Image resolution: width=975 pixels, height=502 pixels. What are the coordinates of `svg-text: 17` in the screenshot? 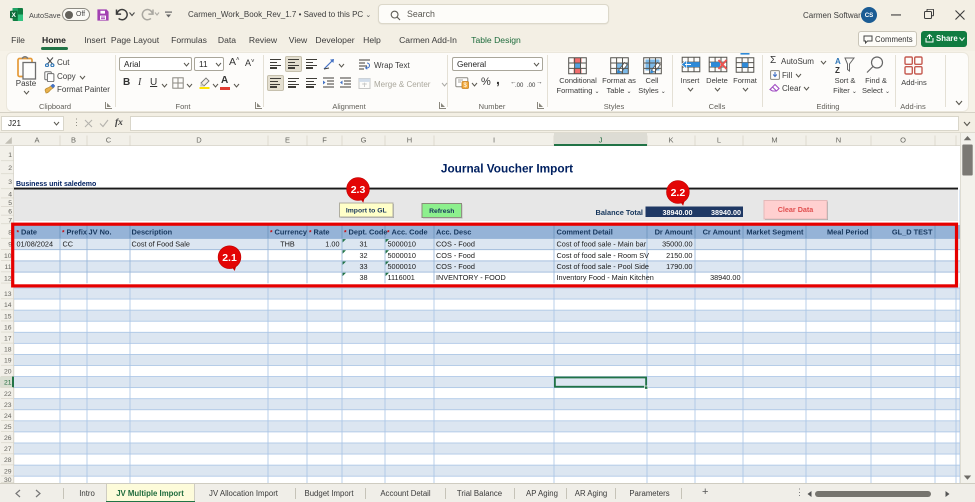 It's located at (8, 338).